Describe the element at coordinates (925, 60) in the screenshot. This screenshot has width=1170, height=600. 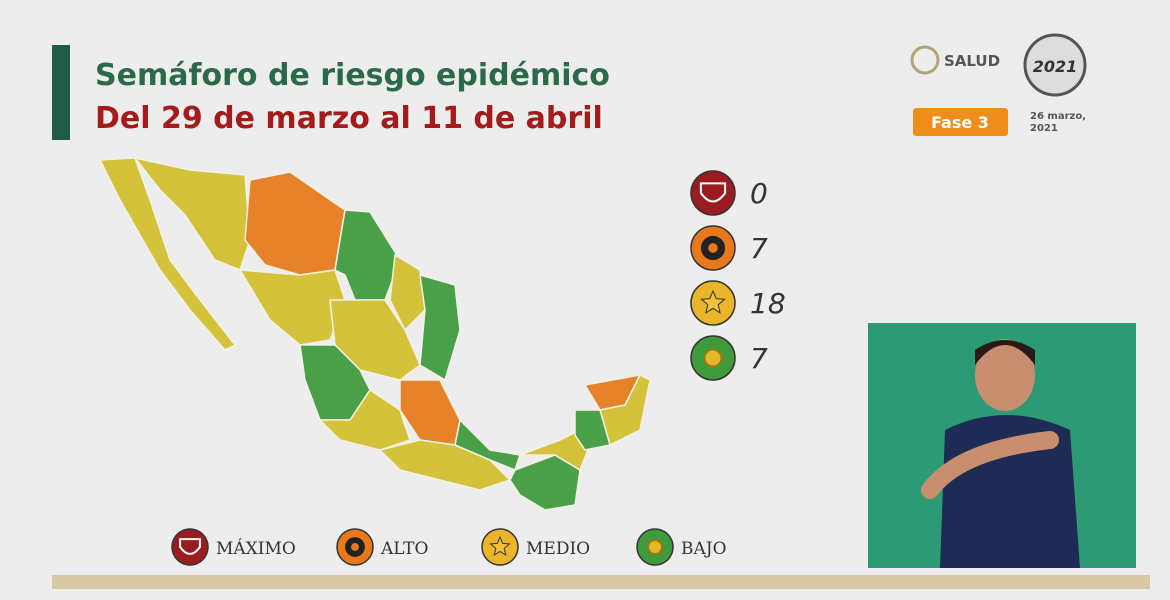
I see `salud-emblem` at that location.